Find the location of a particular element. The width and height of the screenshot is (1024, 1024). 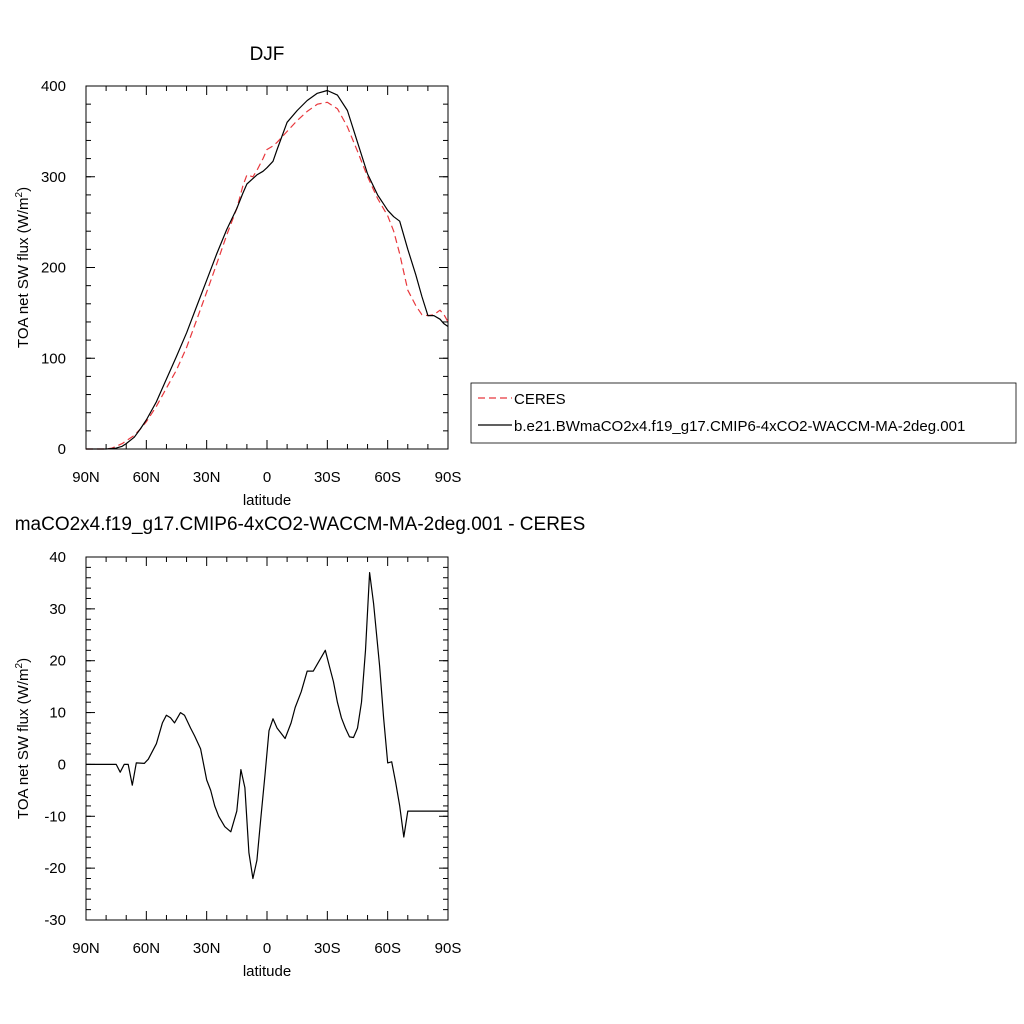

y-tick-label: 300 is located at coordinates (53, 177).